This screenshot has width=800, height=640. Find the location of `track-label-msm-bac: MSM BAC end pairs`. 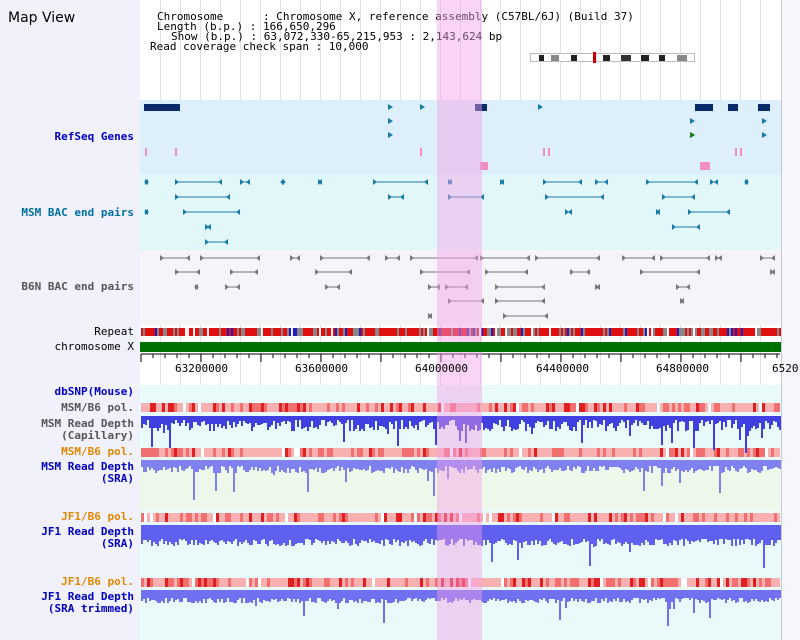

track-label-msm-bac: MSM BAC end pairs is located at coordinates (77, 212).